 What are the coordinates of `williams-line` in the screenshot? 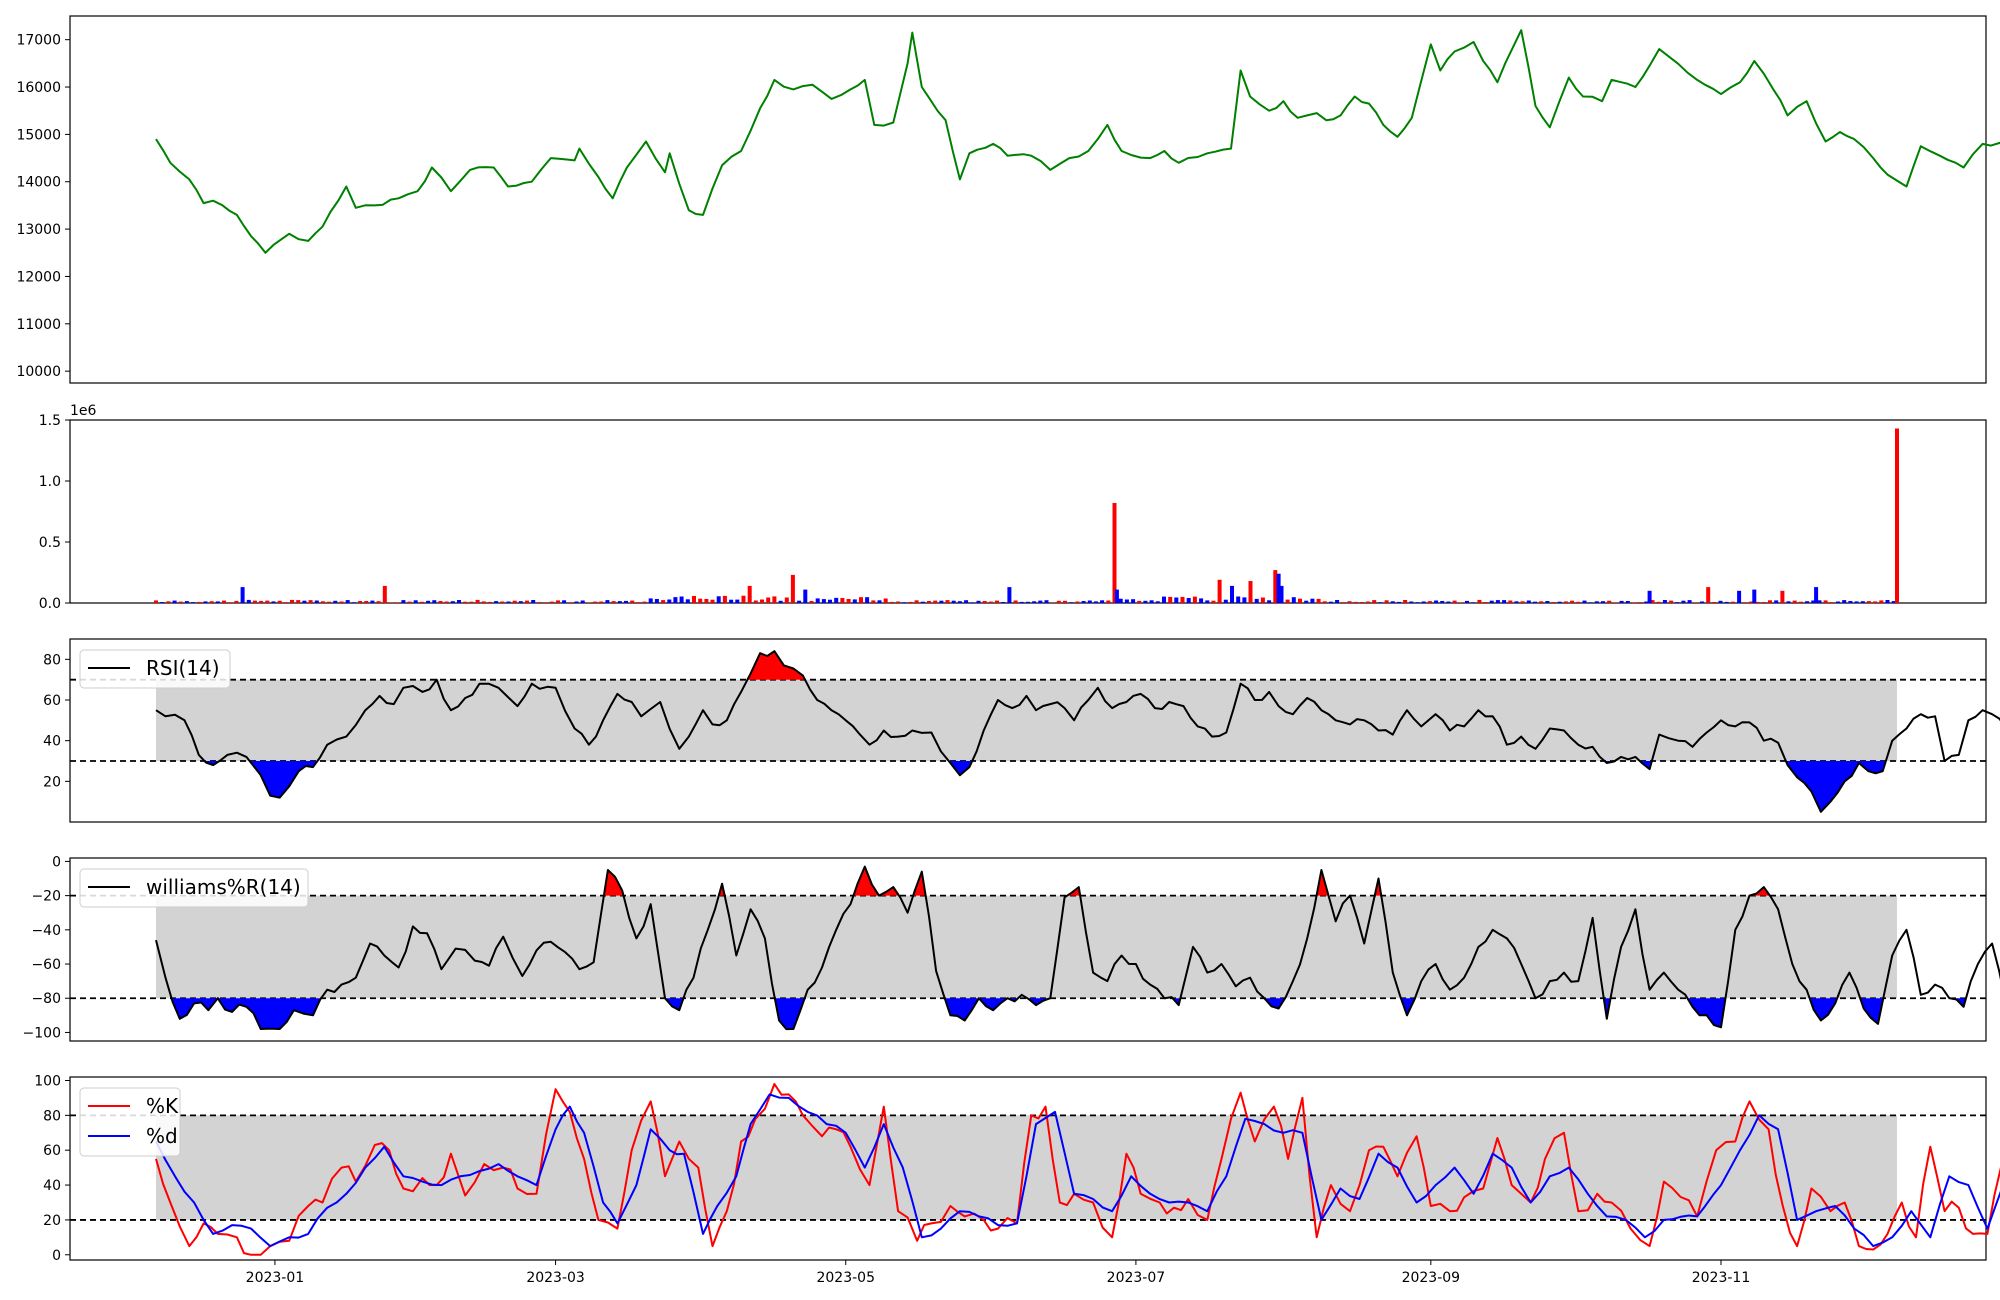 It's located at (1077, 948).